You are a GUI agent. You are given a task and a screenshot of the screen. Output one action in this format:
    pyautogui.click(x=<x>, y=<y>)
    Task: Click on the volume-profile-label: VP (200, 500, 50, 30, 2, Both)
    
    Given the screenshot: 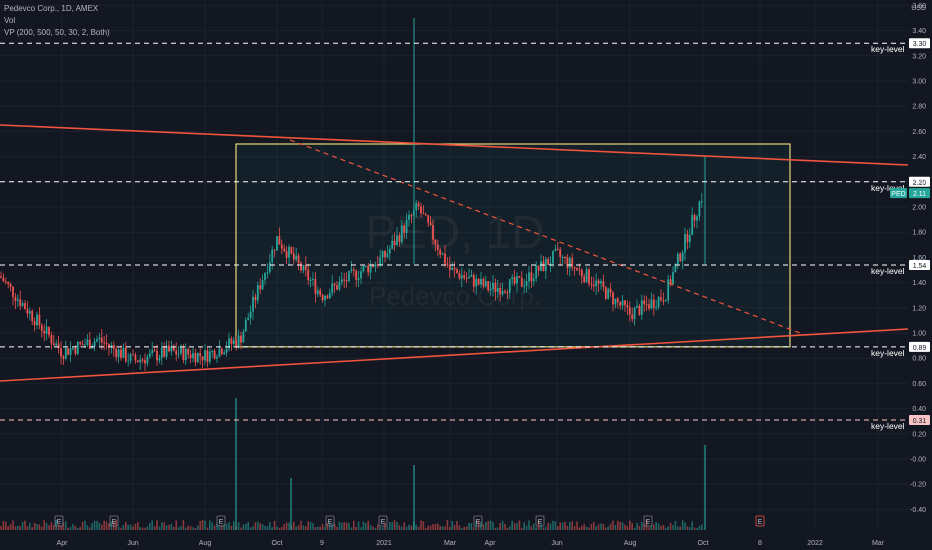 What is the action you would take?
    pyautogui.click(x=57, y=32)
    